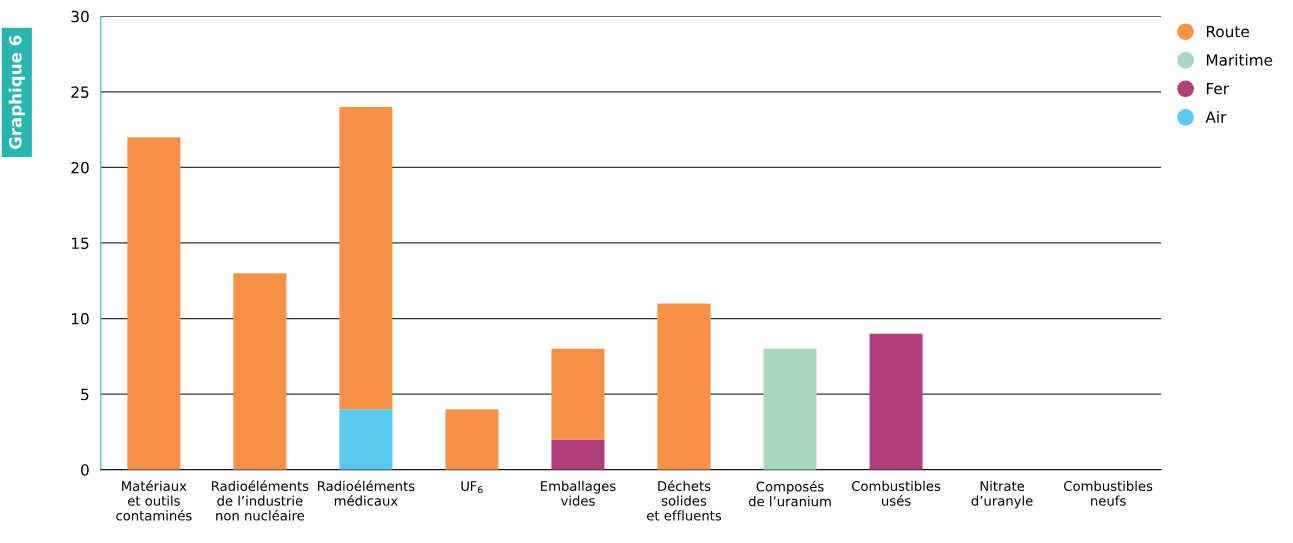 This screenshot has width=1293, height=543. I want to click on y-tick-label: 0, so click(85, 470).